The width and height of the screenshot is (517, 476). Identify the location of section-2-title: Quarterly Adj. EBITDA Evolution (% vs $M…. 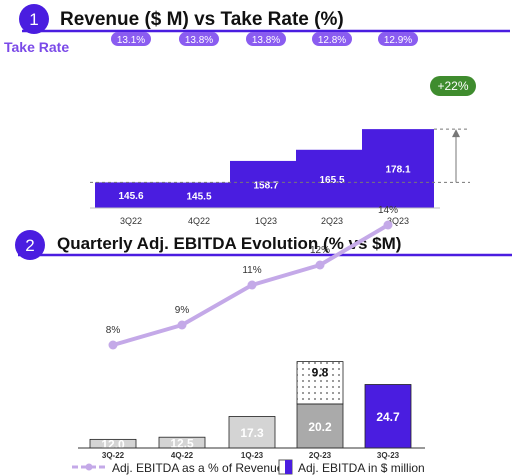
(229, 243).